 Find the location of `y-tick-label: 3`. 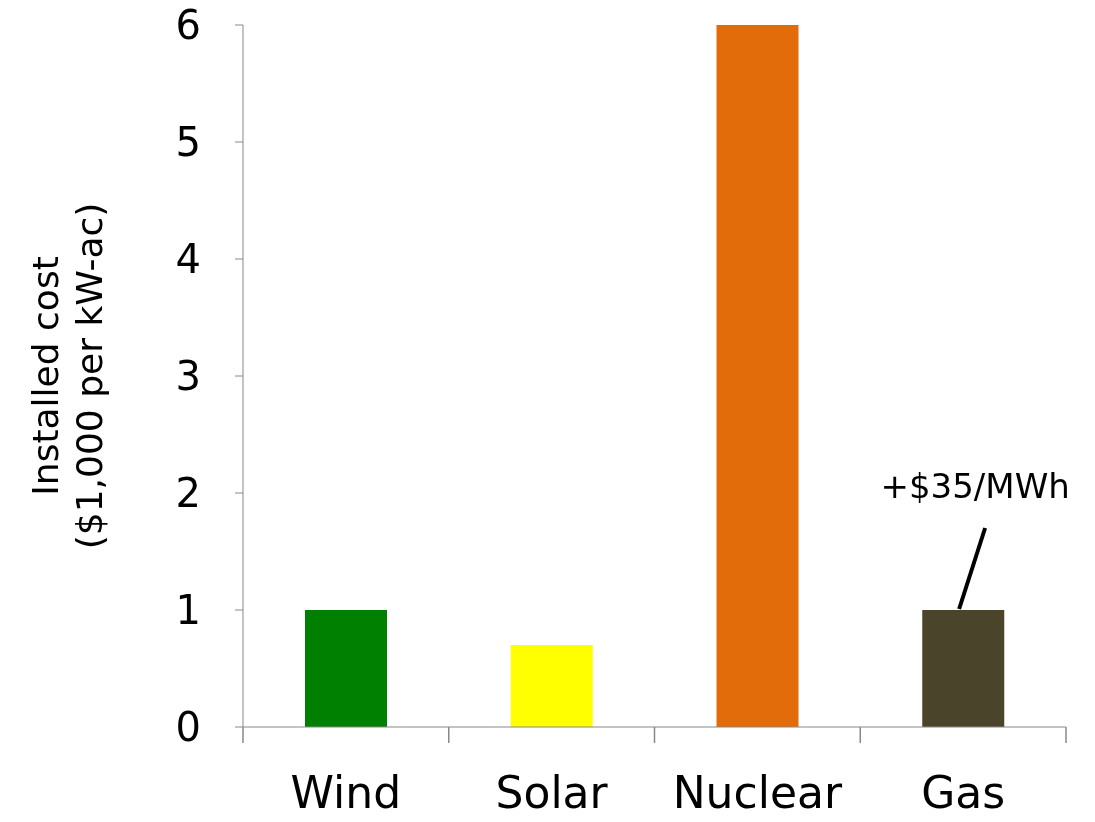

y-tick-label: 3 is located at coordinates (188, 376).